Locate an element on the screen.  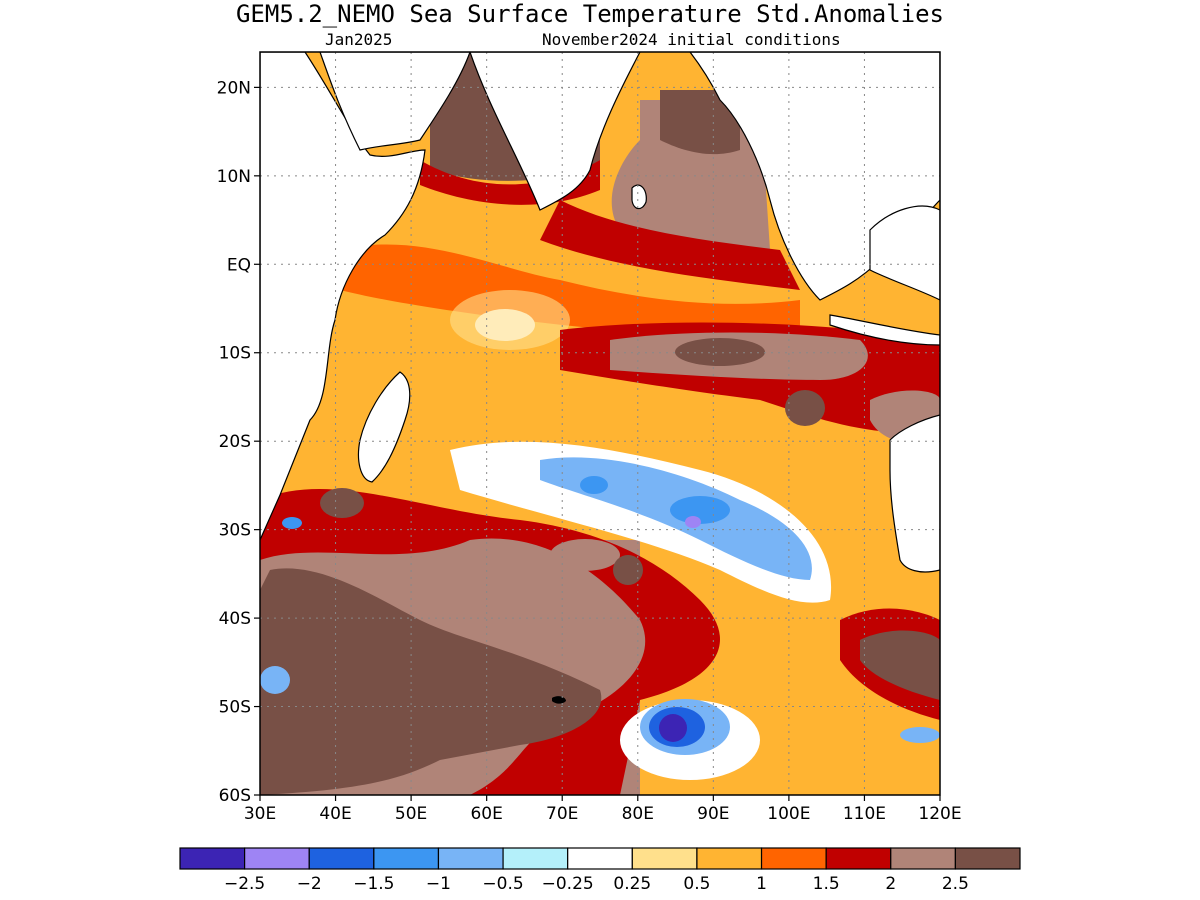
lon-tick-label: 80E is located at coordinates (638, 814).